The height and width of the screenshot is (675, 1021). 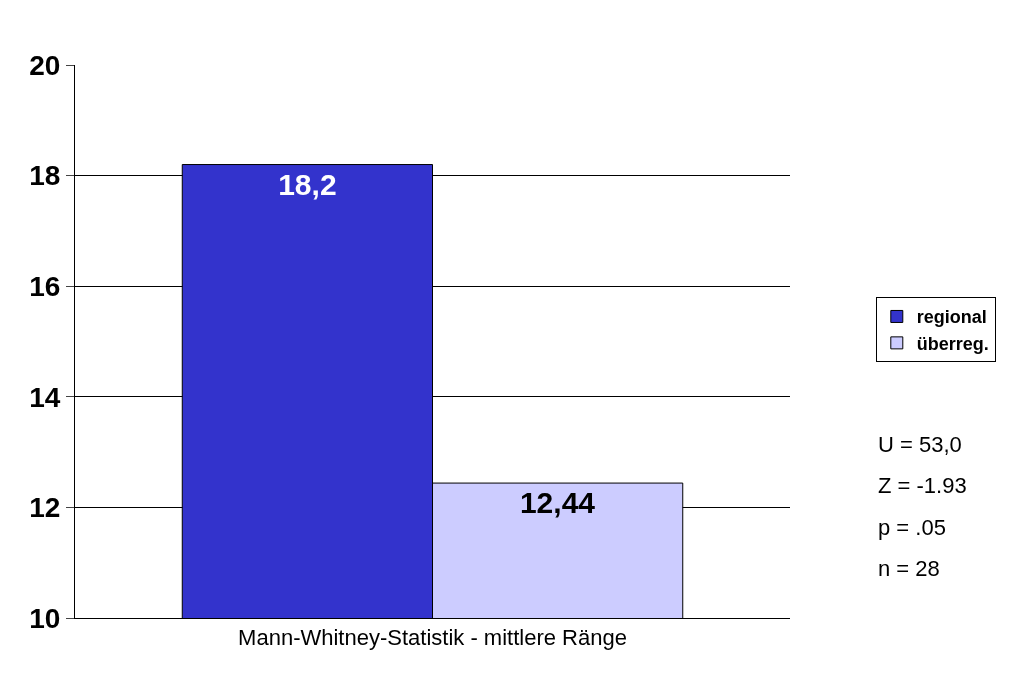 What do you see at coordinates (45, 176) in the screenshot?
I see `y-tick-label: 18` at bounding box center [45, 176].